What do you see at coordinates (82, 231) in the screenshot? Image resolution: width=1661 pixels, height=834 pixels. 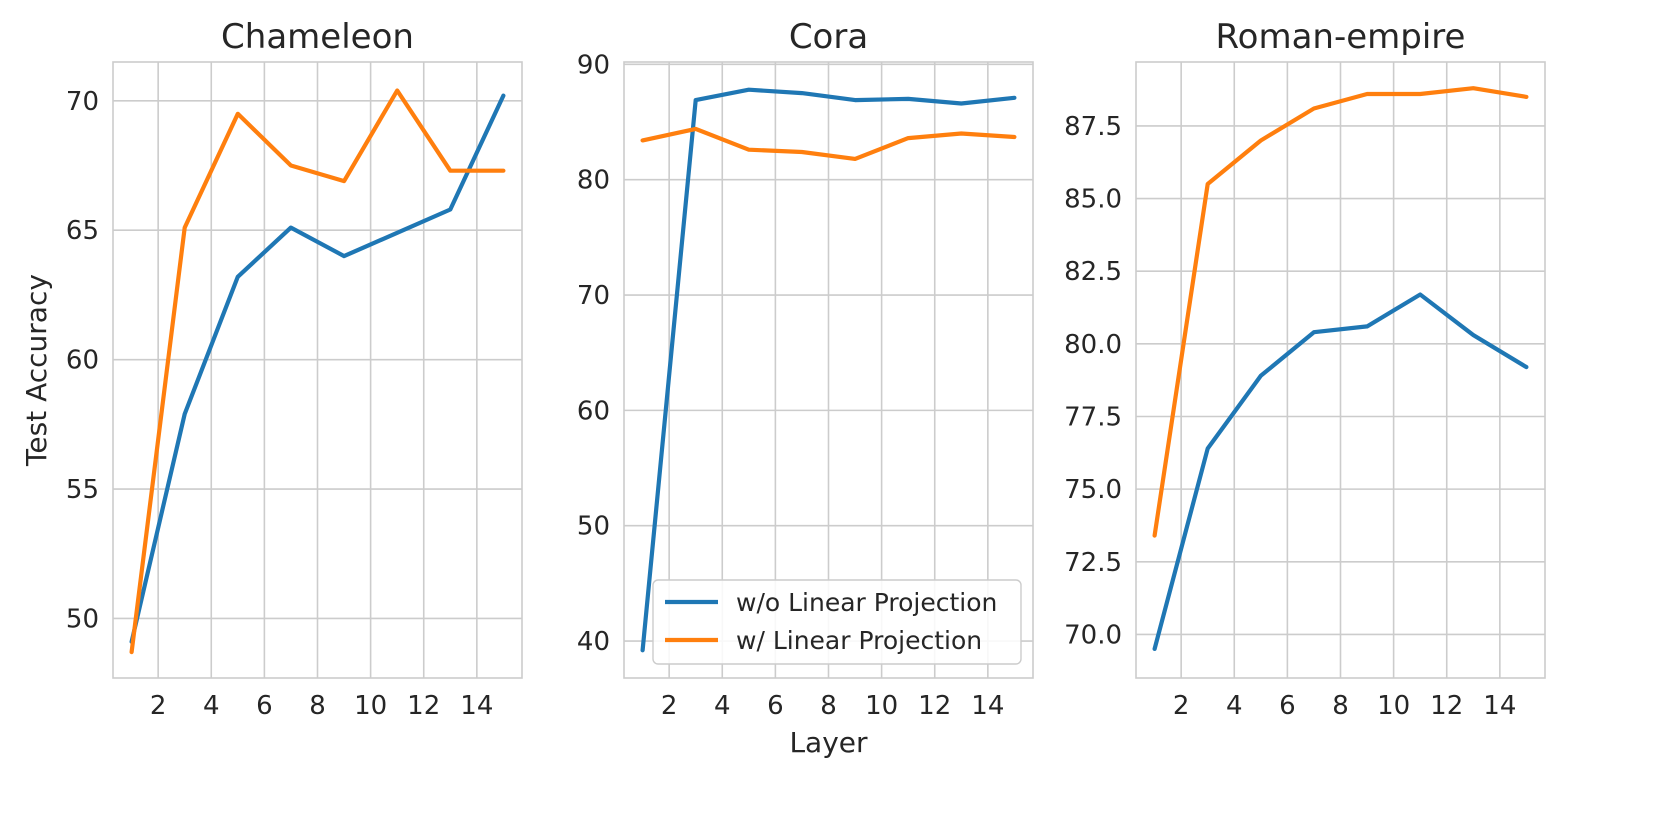 I see `y-tick-label: 65` at bounding box center [82, 231].